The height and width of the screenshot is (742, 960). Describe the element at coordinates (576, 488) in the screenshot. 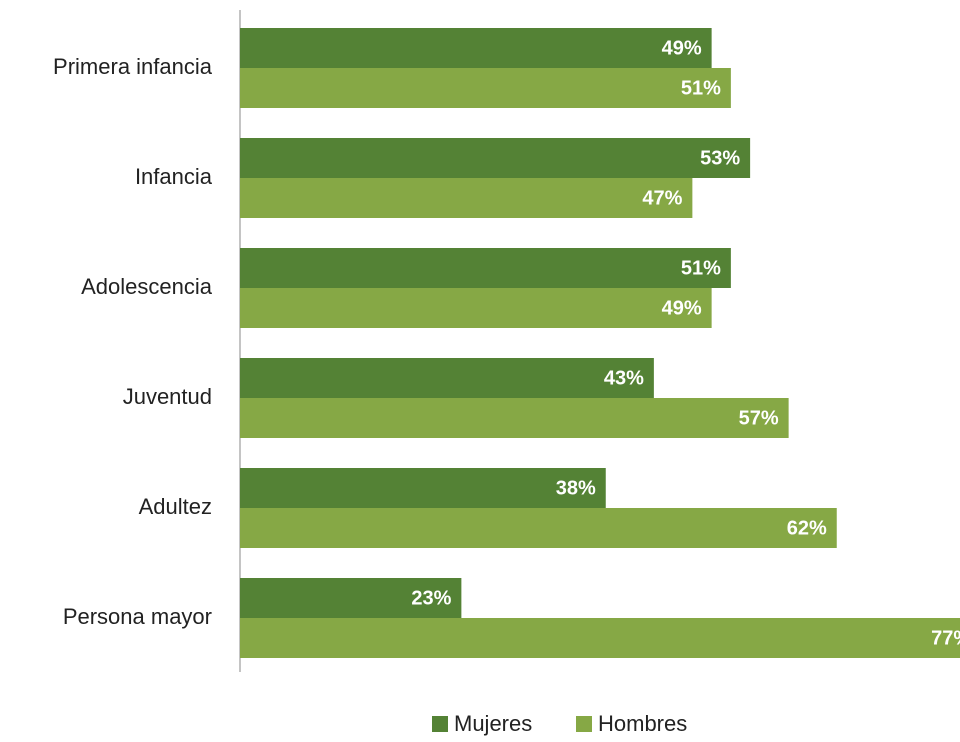

I see `value-label: 38%` at that location.